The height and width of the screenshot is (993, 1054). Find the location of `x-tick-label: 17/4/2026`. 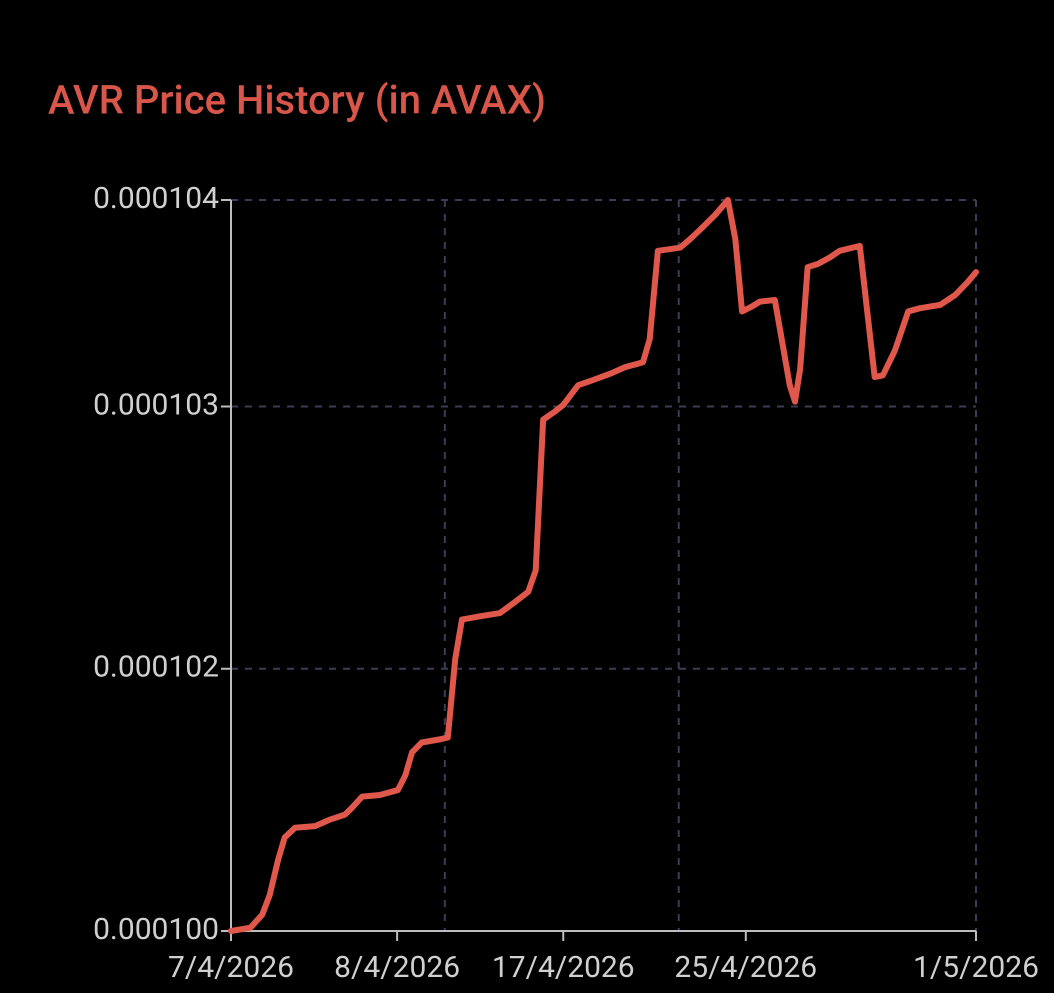

x-tick-label: 17/4/2026 is located at coordinates (563, 967).